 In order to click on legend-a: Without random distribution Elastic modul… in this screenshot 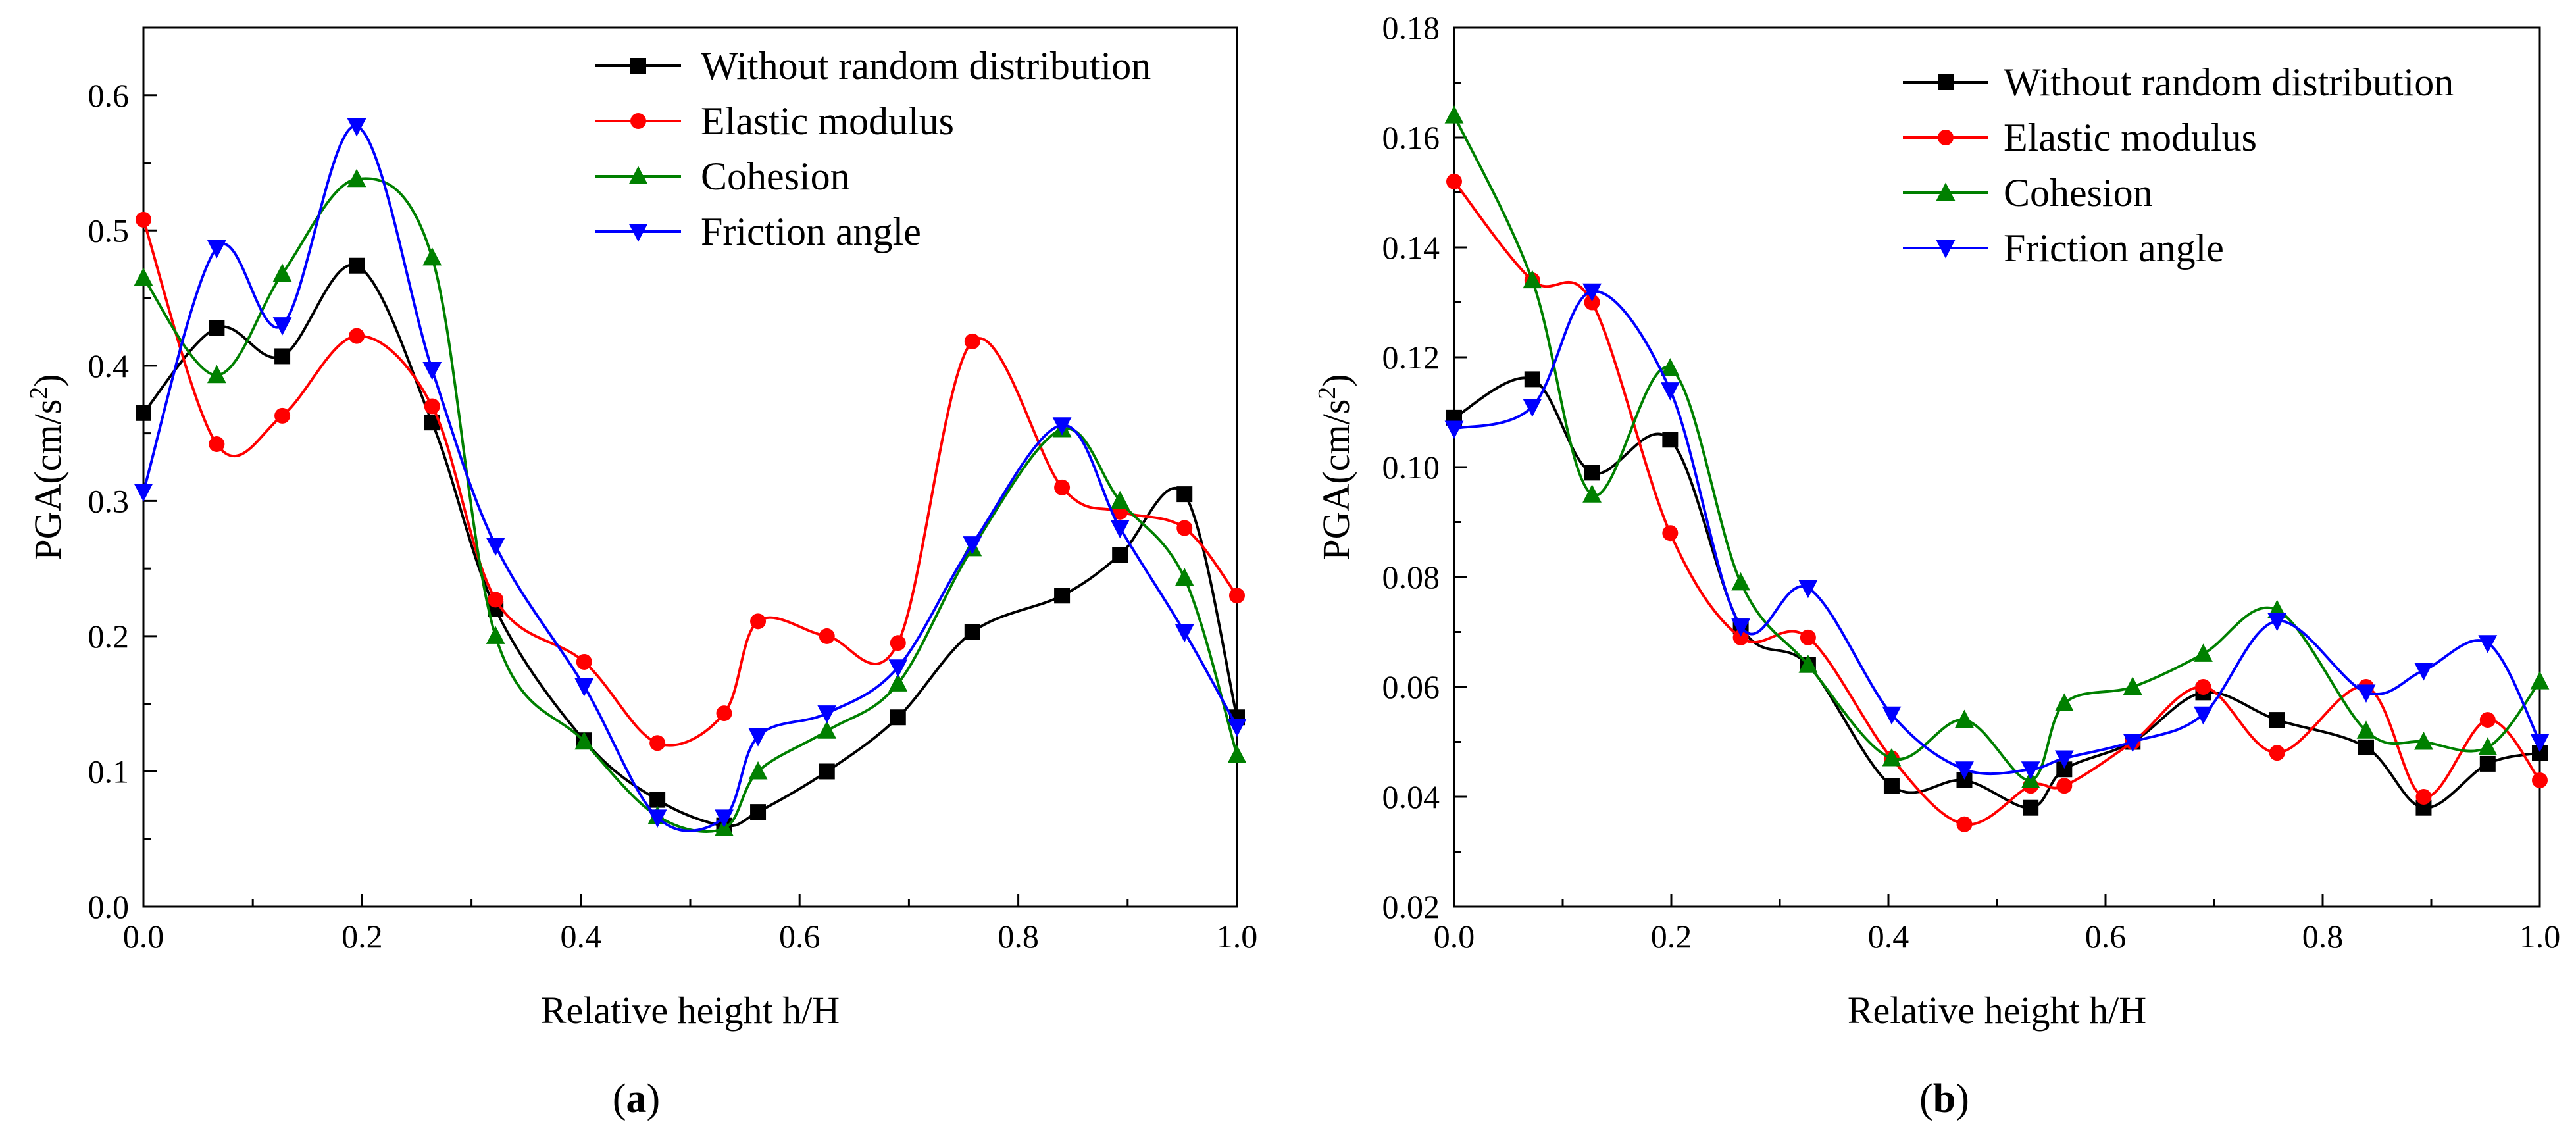, I will do `click(873, 149)`.